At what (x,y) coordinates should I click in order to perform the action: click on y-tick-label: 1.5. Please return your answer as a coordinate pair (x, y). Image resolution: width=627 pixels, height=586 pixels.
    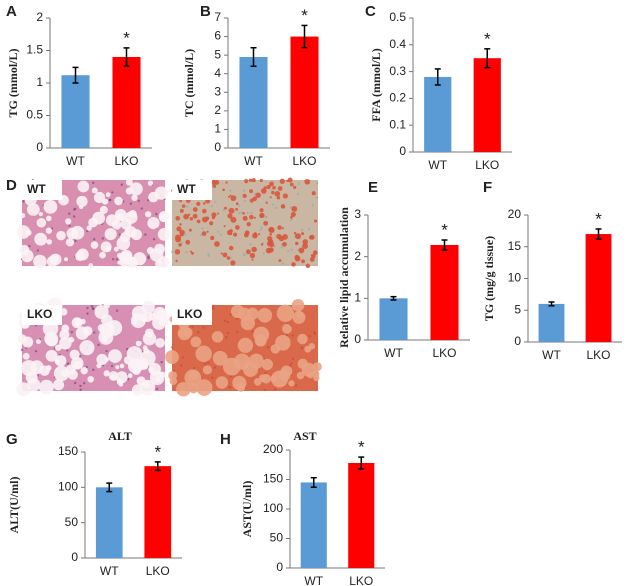
    Looking at the image, I should click on (34, 50).